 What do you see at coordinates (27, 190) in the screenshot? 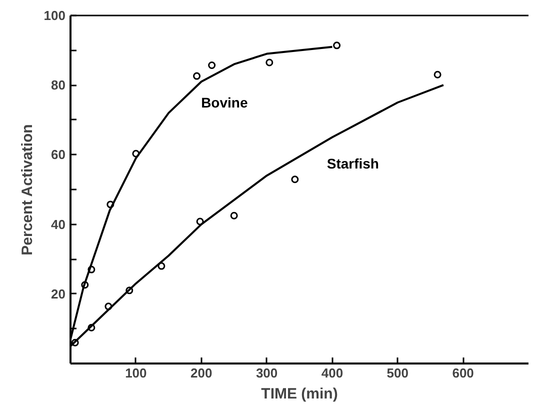
I see `y-axis-title: Percent Activation` at bounding box center [27, 190].